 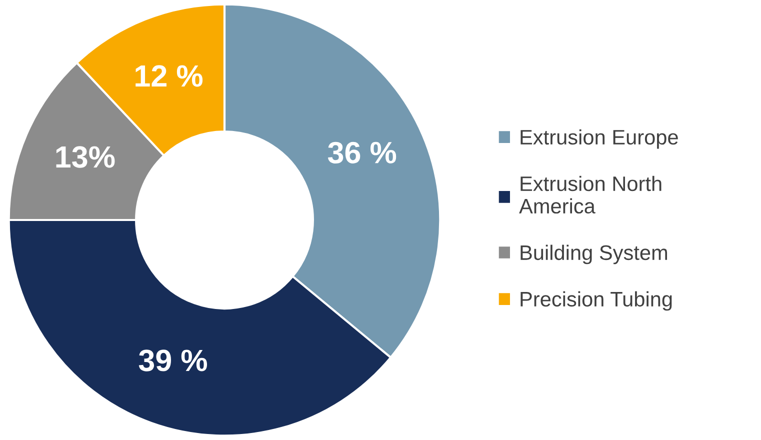 What do you see at coordinates (362, 153) in the screenshot?
I see `data-label: 36 %` at bounding box center [362, 153].